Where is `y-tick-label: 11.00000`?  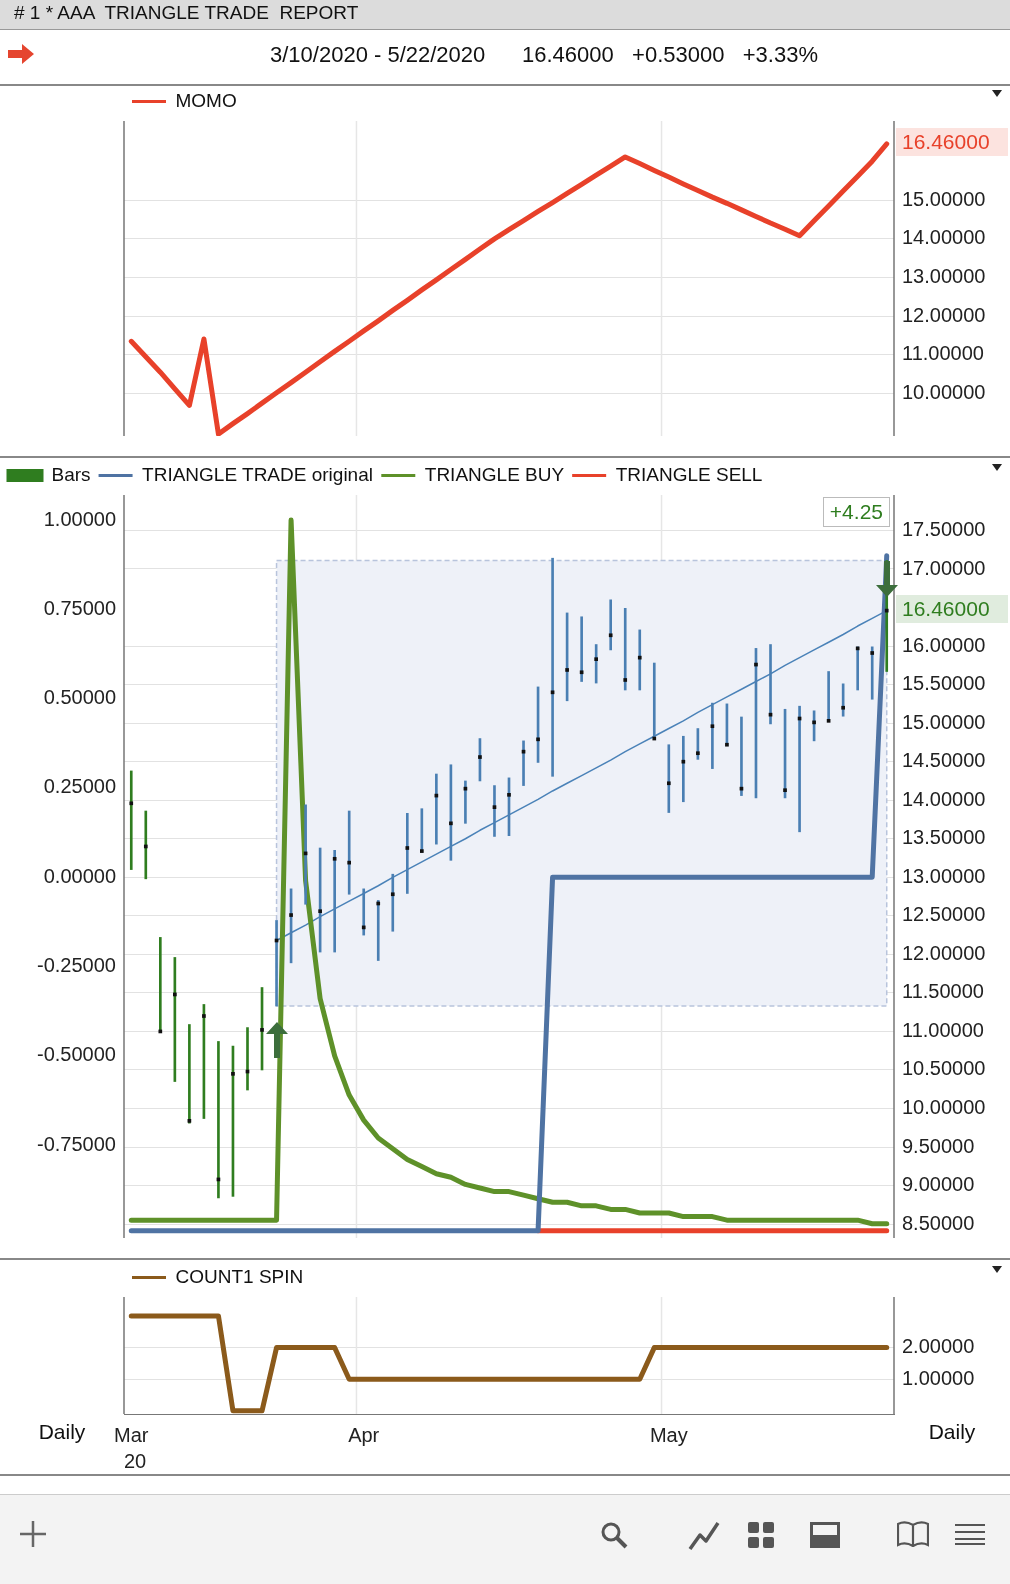 y-tick-label: 11.00000 is located at coordinates (943, 353).